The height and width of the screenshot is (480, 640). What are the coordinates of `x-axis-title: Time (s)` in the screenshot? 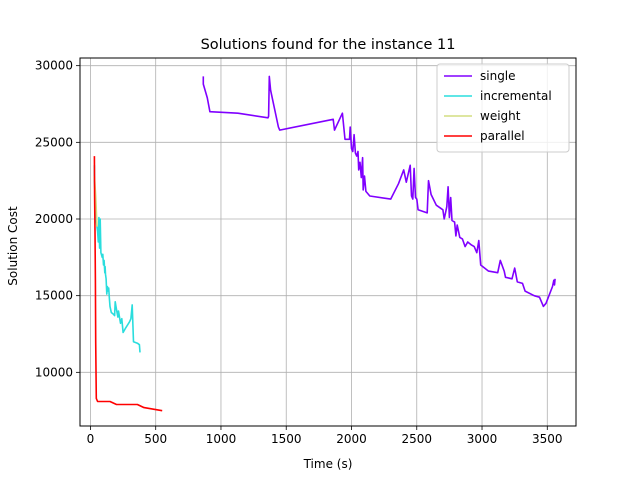 It's located at (328, 464).